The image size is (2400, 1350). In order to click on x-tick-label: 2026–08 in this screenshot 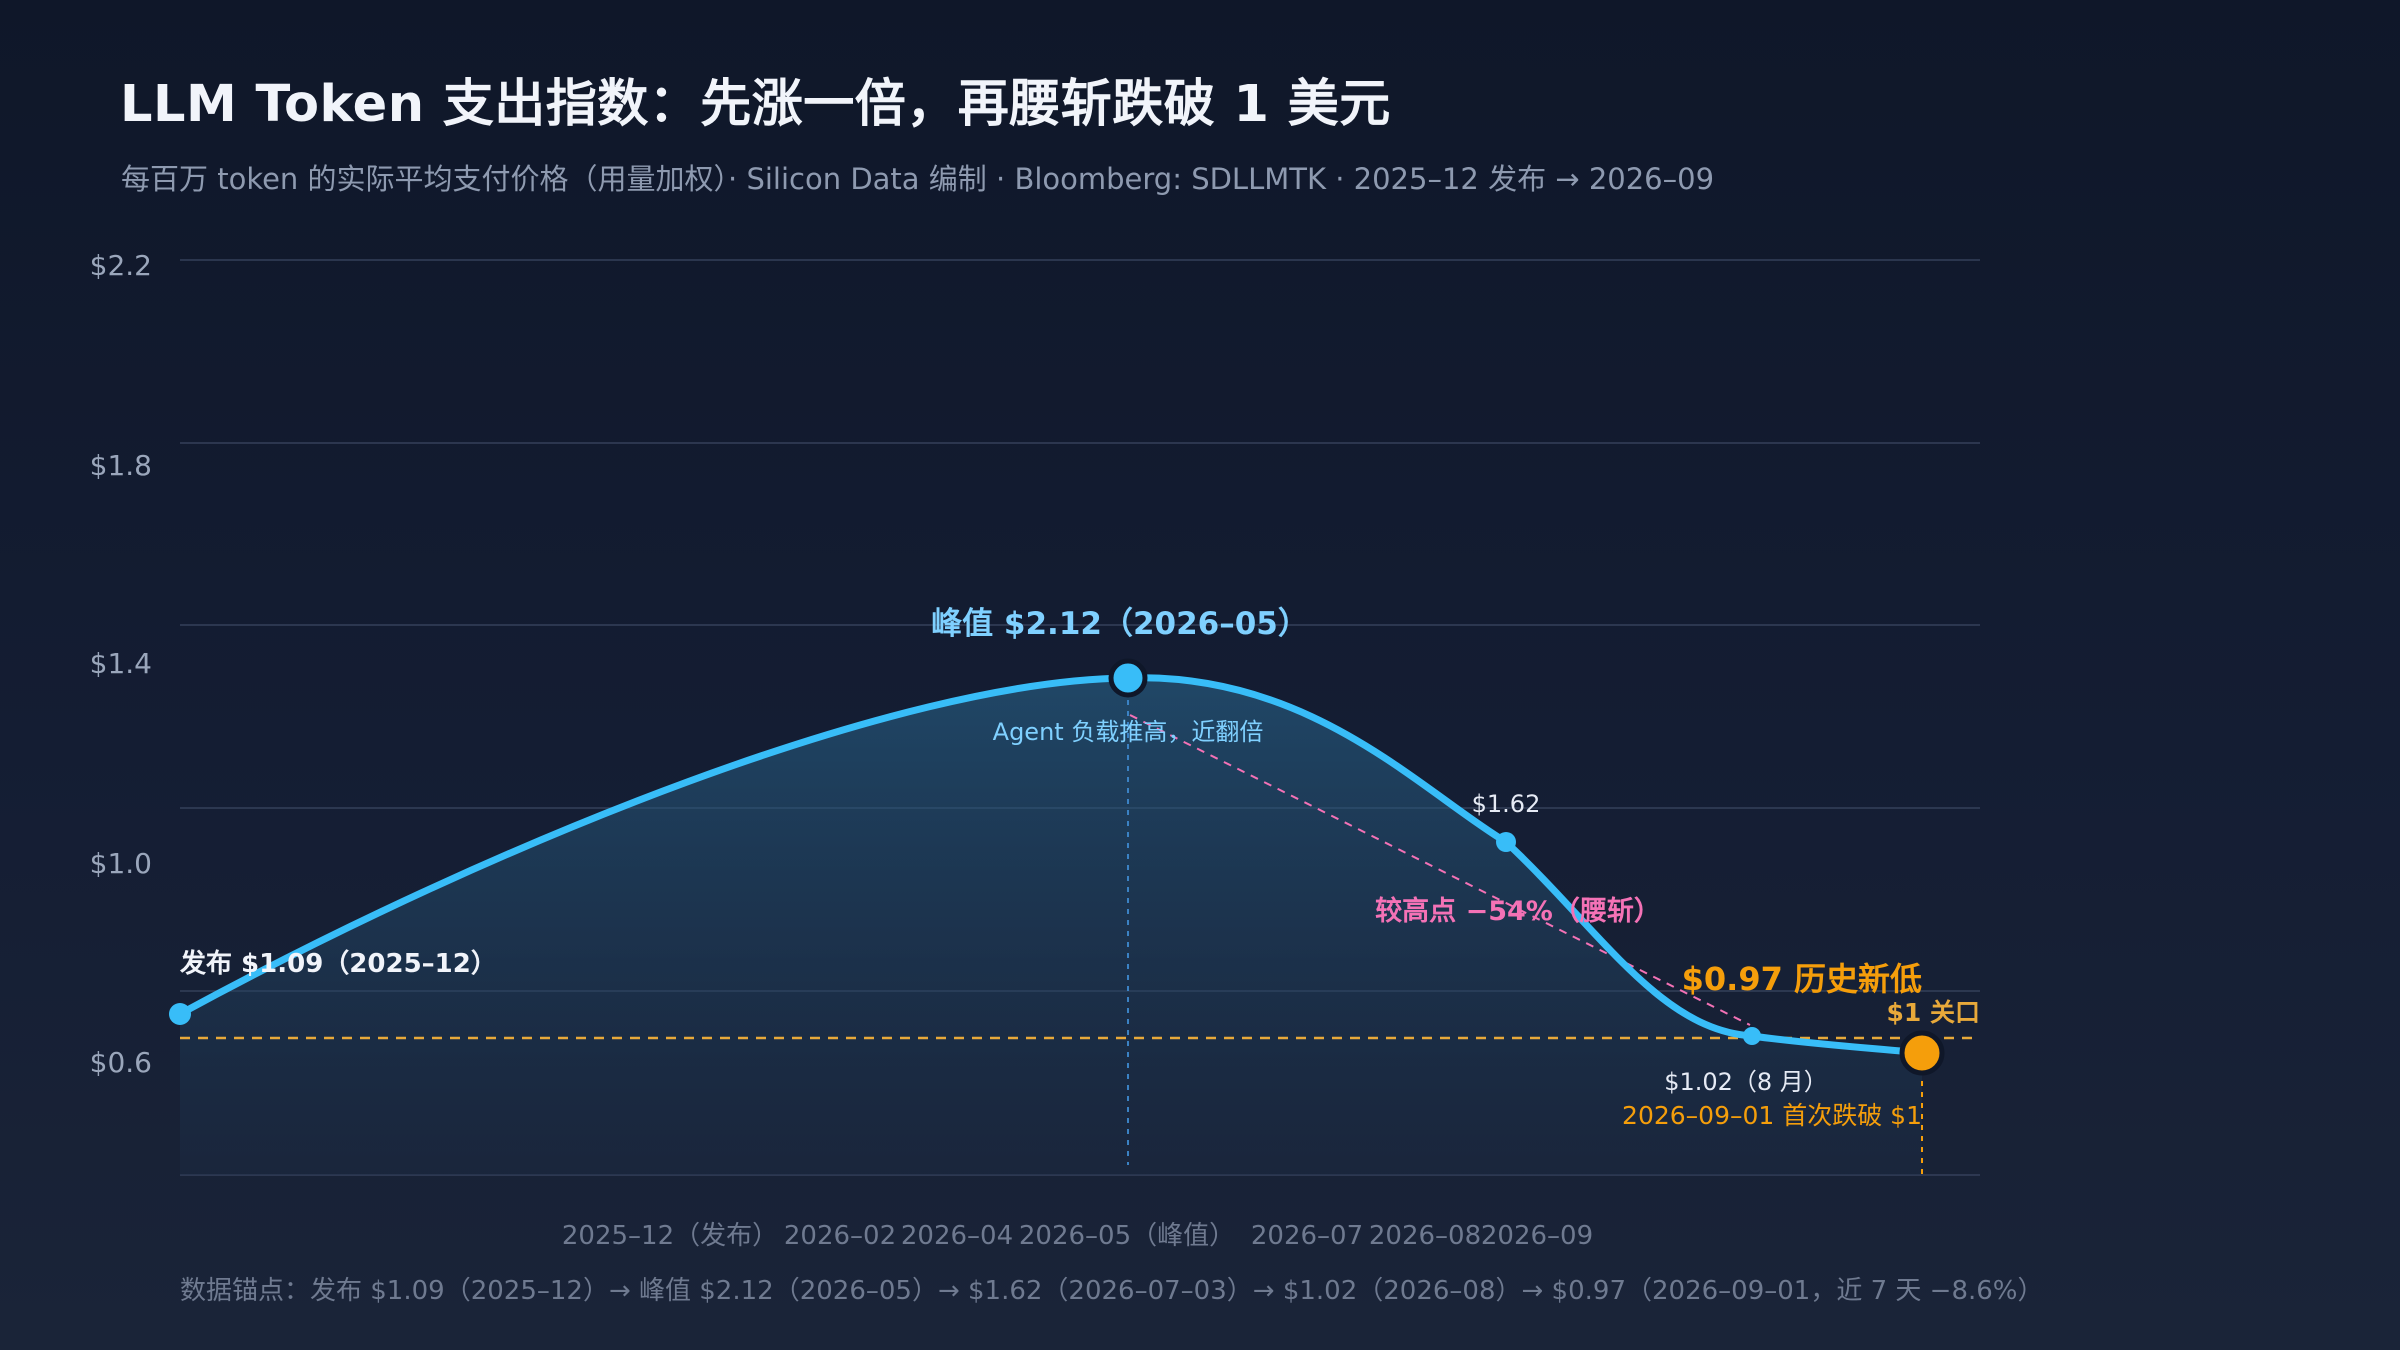, I will do `click(1425, 1236)`.